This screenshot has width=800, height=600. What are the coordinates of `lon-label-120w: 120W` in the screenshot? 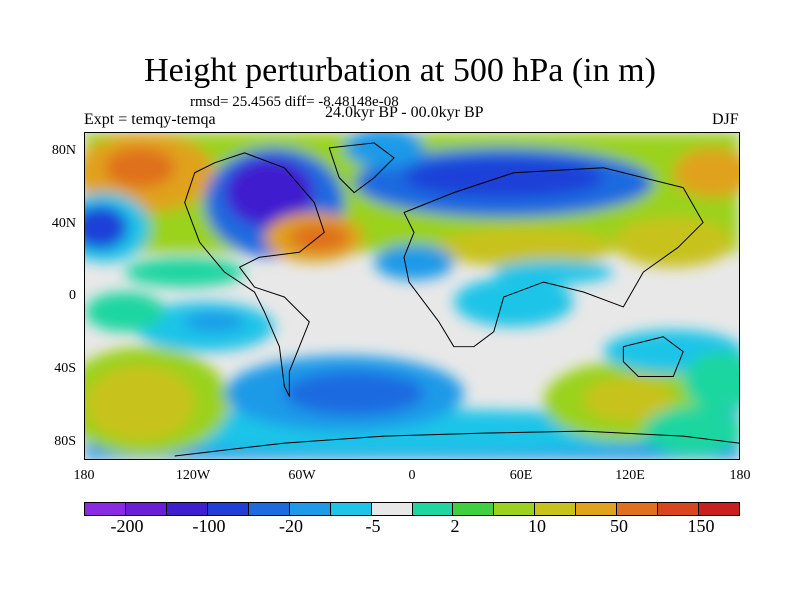 It's located at (193, 475).